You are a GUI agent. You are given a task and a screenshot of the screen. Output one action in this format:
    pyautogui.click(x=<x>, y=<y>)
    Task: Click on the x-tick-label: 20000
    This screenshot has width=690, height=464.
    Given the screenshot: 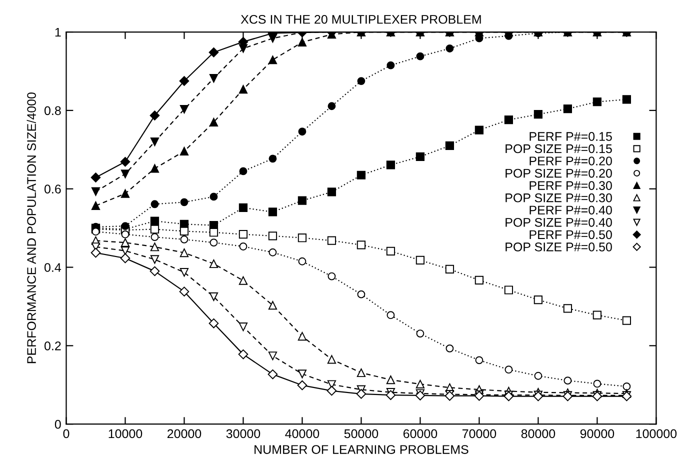 What is the action you would take?
    pyautogui.click(x=184, y=433)
    